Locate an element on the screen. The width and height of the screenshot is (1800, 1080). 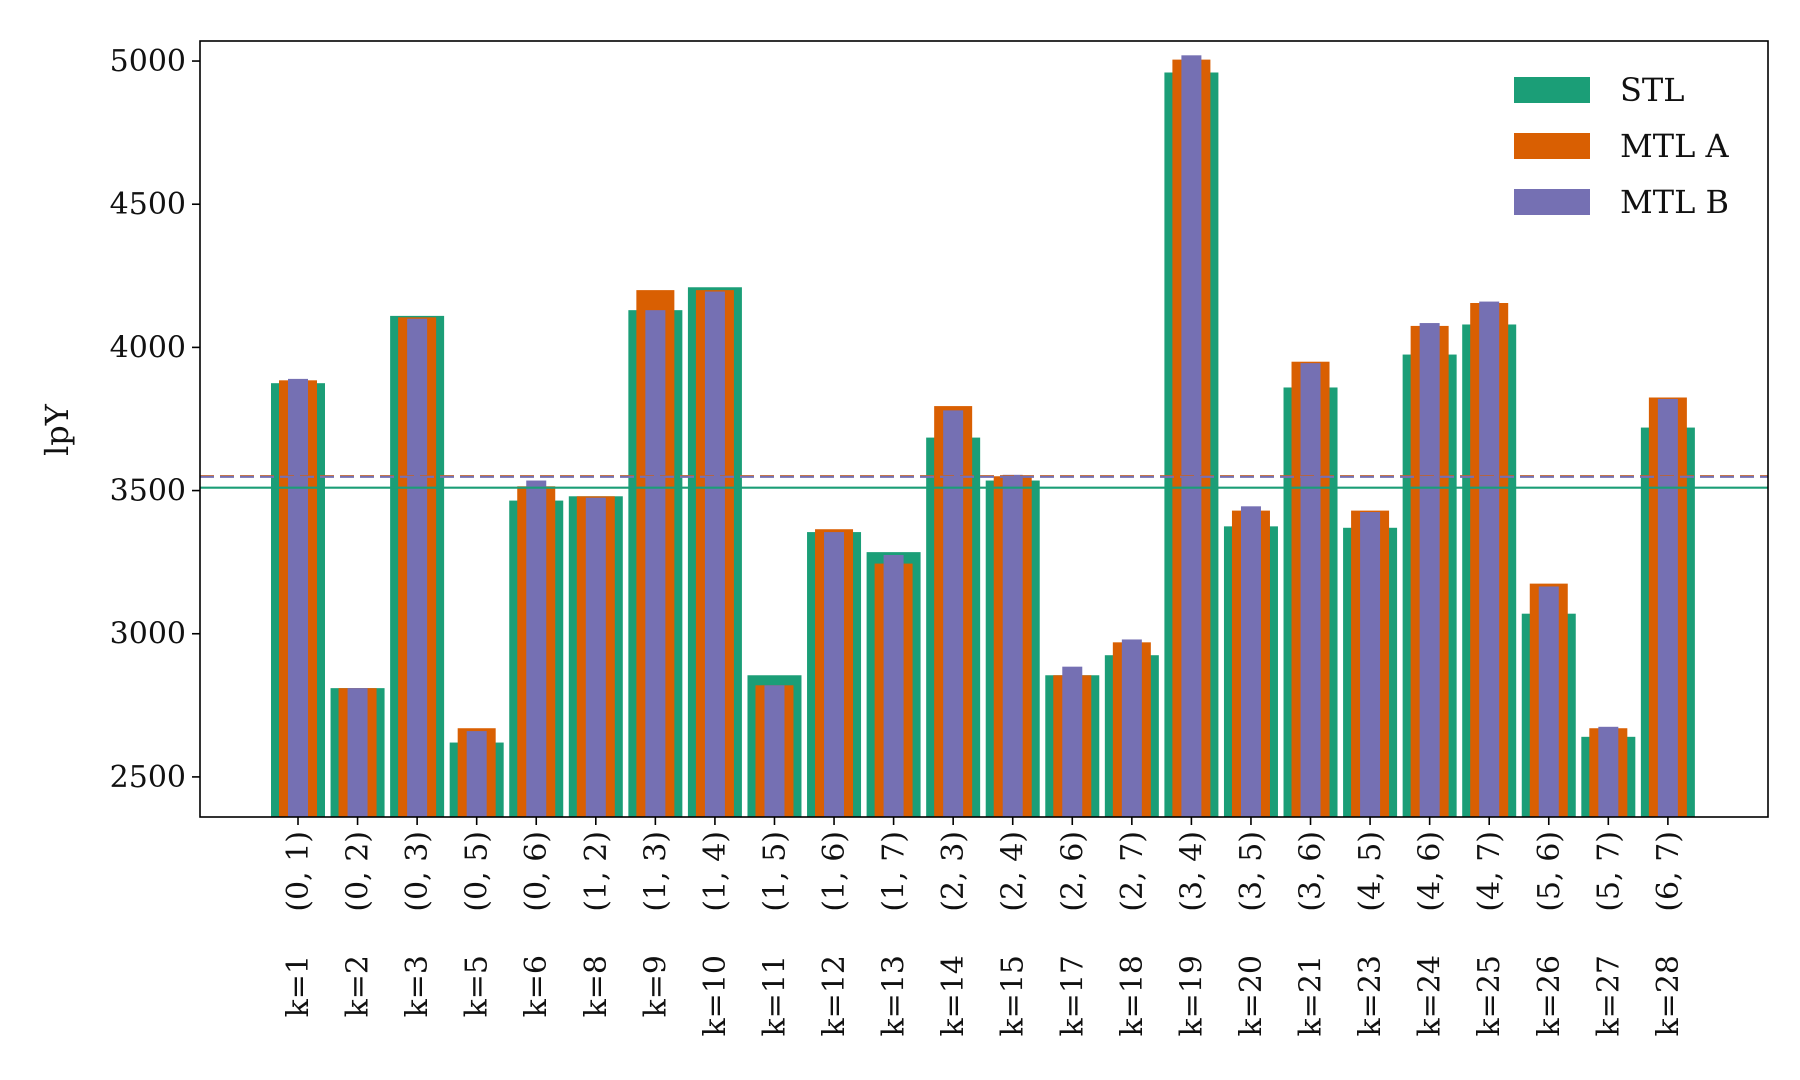
reference-lines-layer is located at coordinates (984, 482).